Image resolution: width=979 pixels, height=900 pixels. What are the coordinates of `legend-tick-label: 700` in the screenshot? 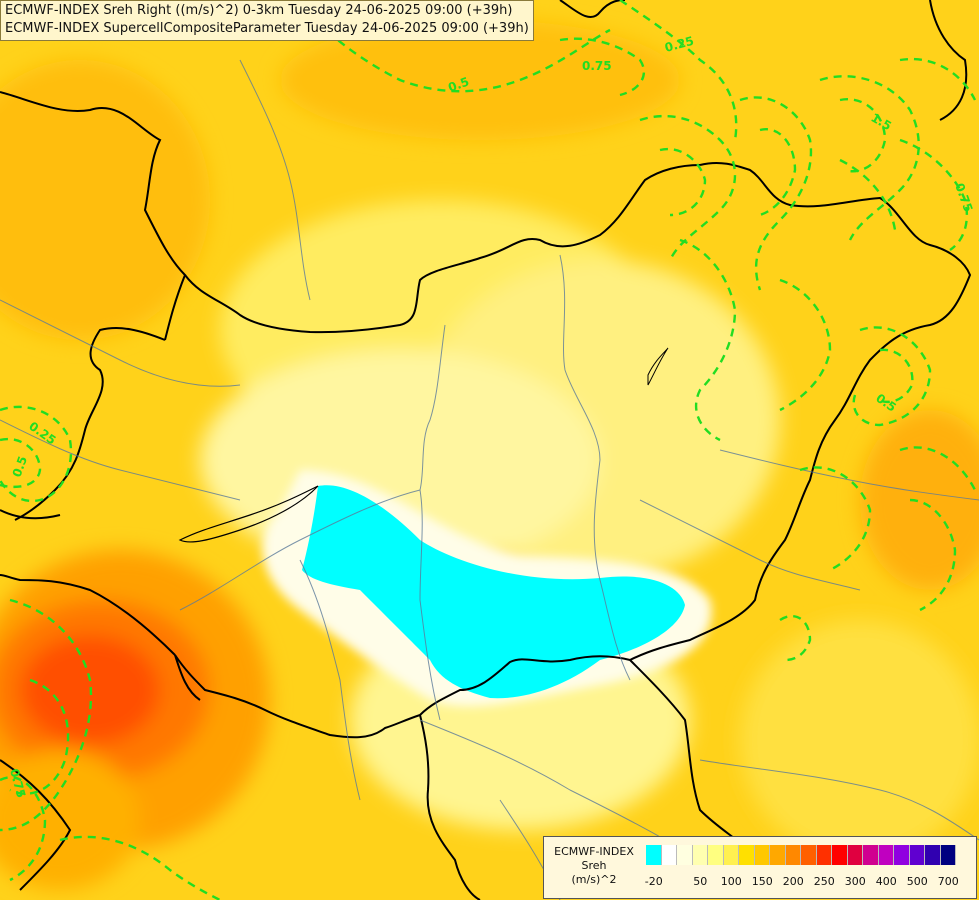 It's located at (948, 881).